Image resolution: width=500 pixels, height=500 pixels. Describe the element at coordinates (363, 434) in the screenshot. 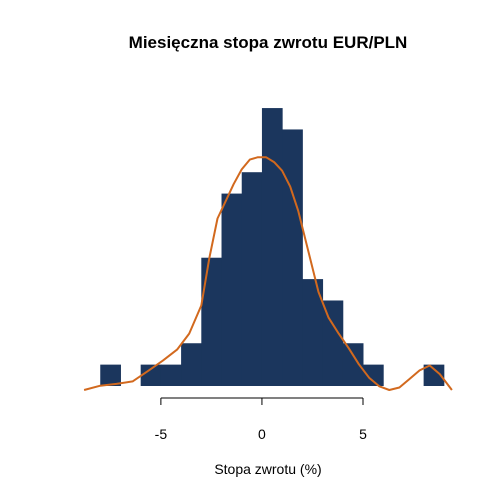

I see `x-tick-label: 5` at that location.